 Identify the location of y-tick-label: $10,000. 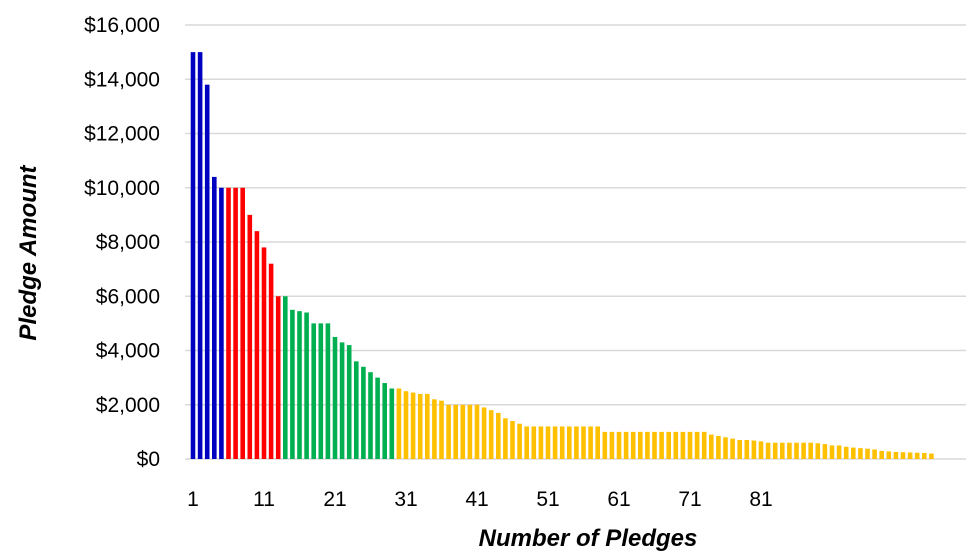
(122, 188).